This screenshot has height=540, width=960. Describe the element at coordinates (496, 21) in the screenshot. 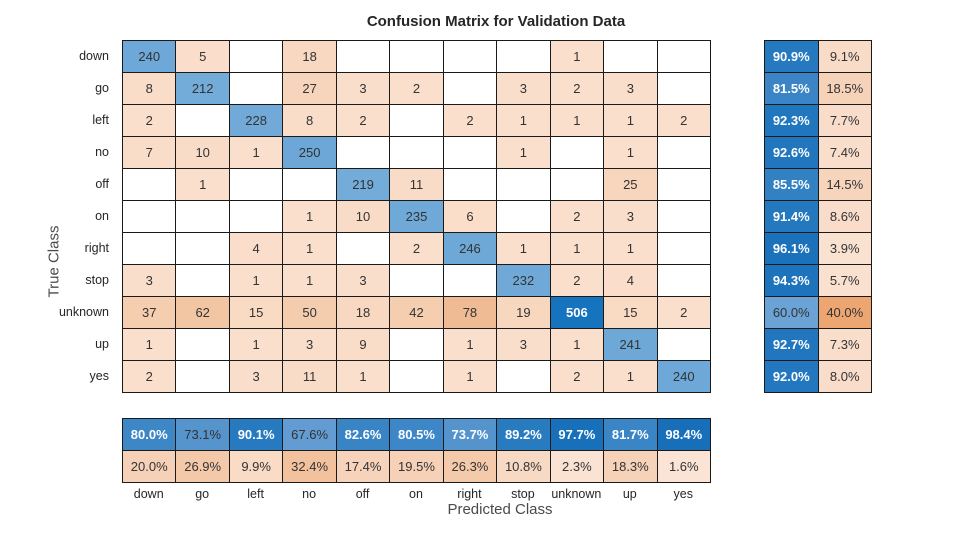

I see `chart-title: Confusion Matrix for Validation Data` at that location.